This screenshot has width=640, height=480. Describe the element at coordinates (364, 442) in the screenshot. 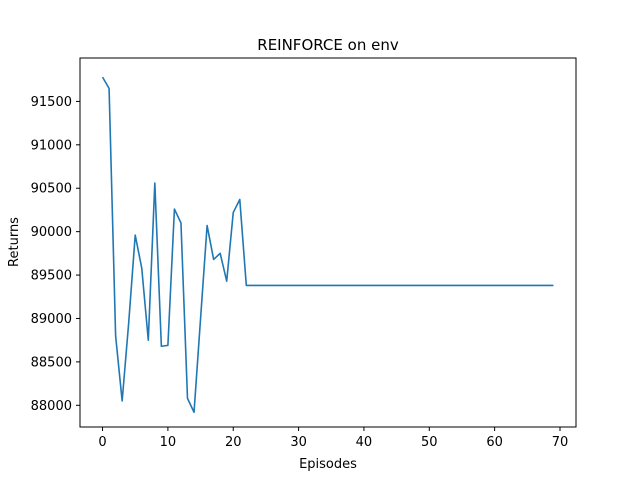

I see `x-tick-label: 40` at that location.